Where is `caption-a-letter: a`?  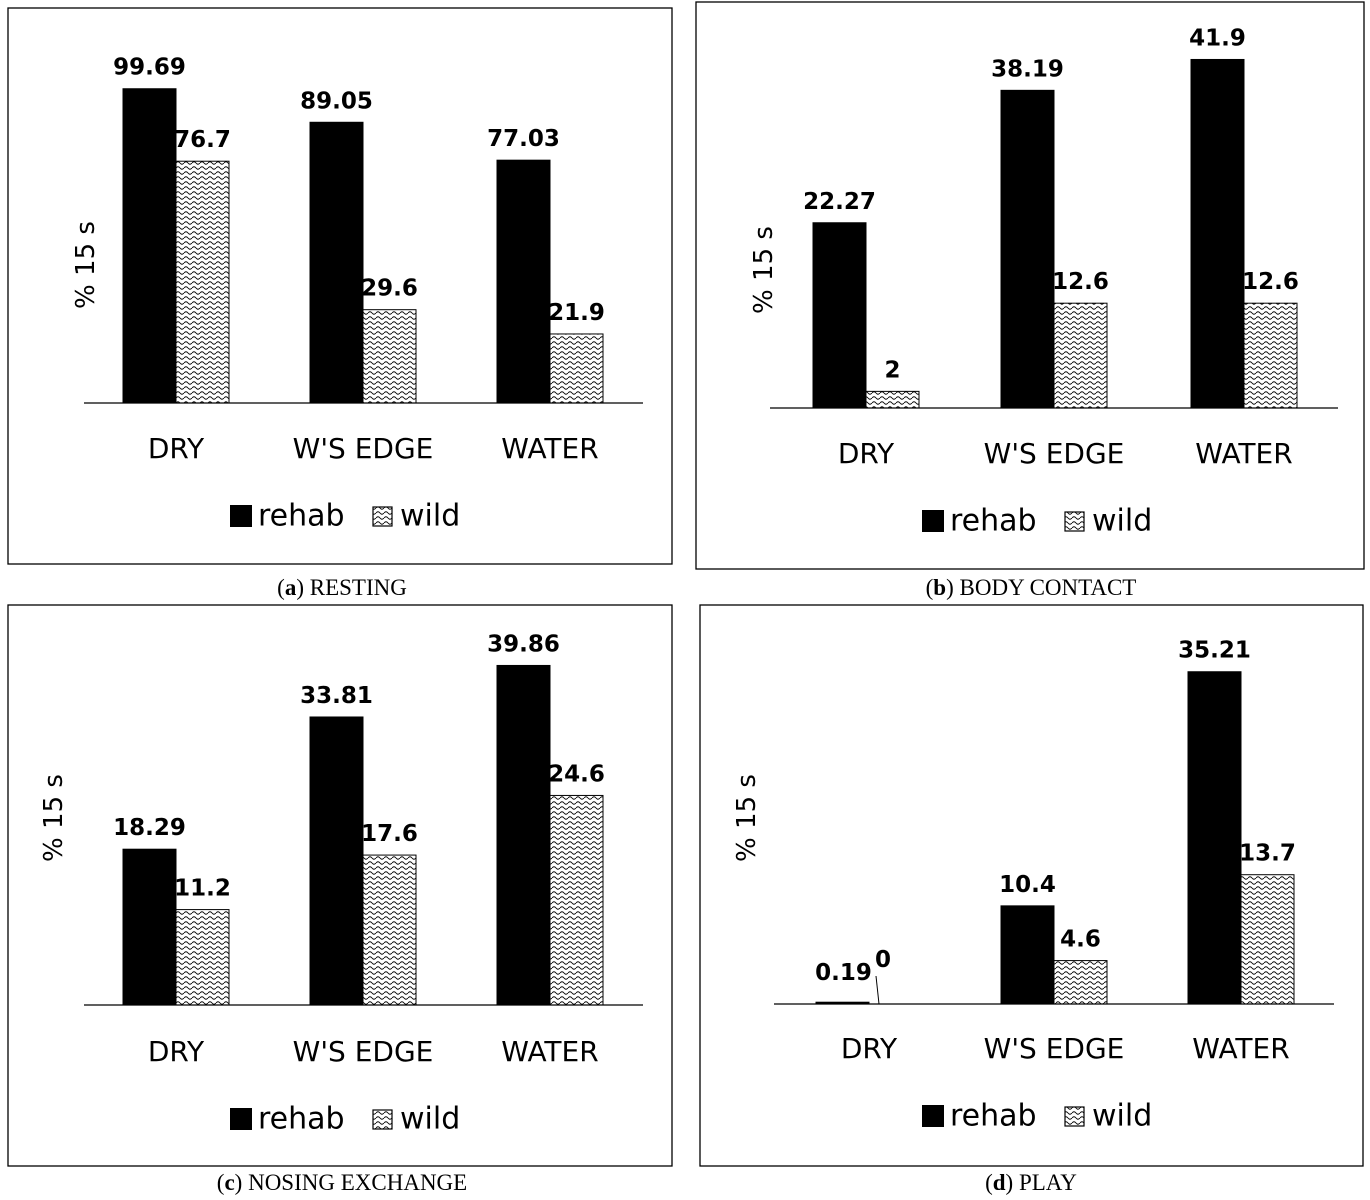 caption-a-letter: a is located at coordinates (290, 587).